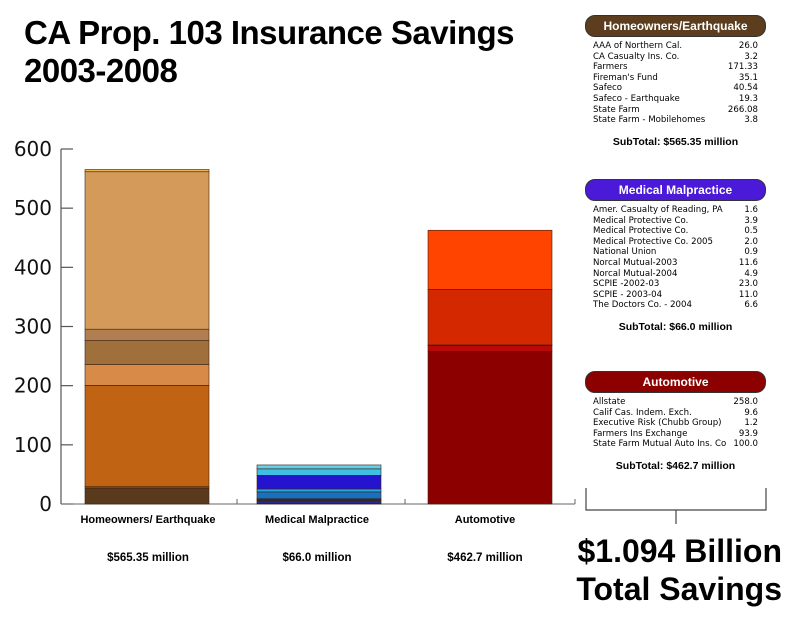  Describe the element at coordinates (751, 241) in the screenshot. I see `row-value: 2.0` at that location.